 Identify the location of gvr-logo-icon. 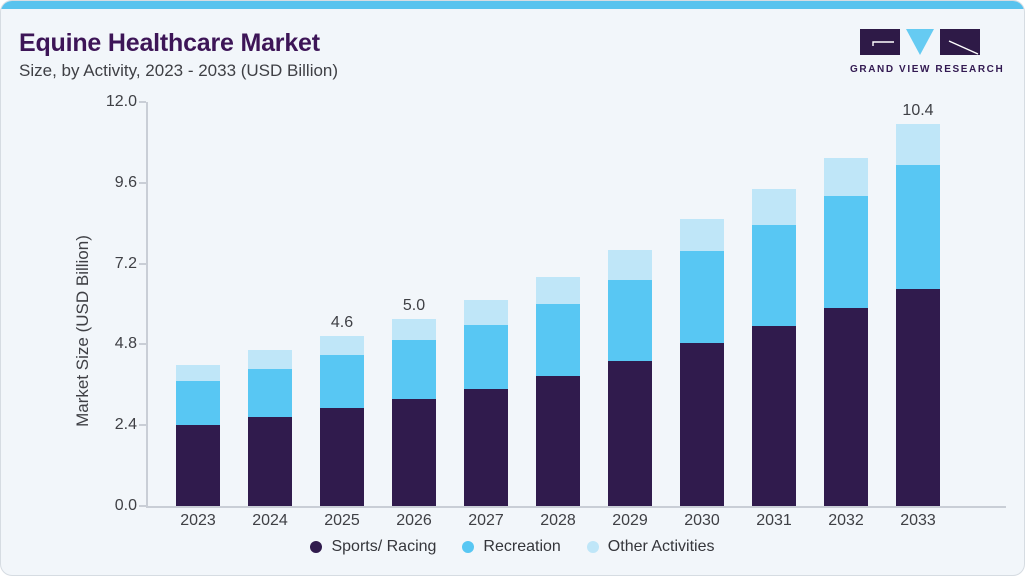
(920, 42).